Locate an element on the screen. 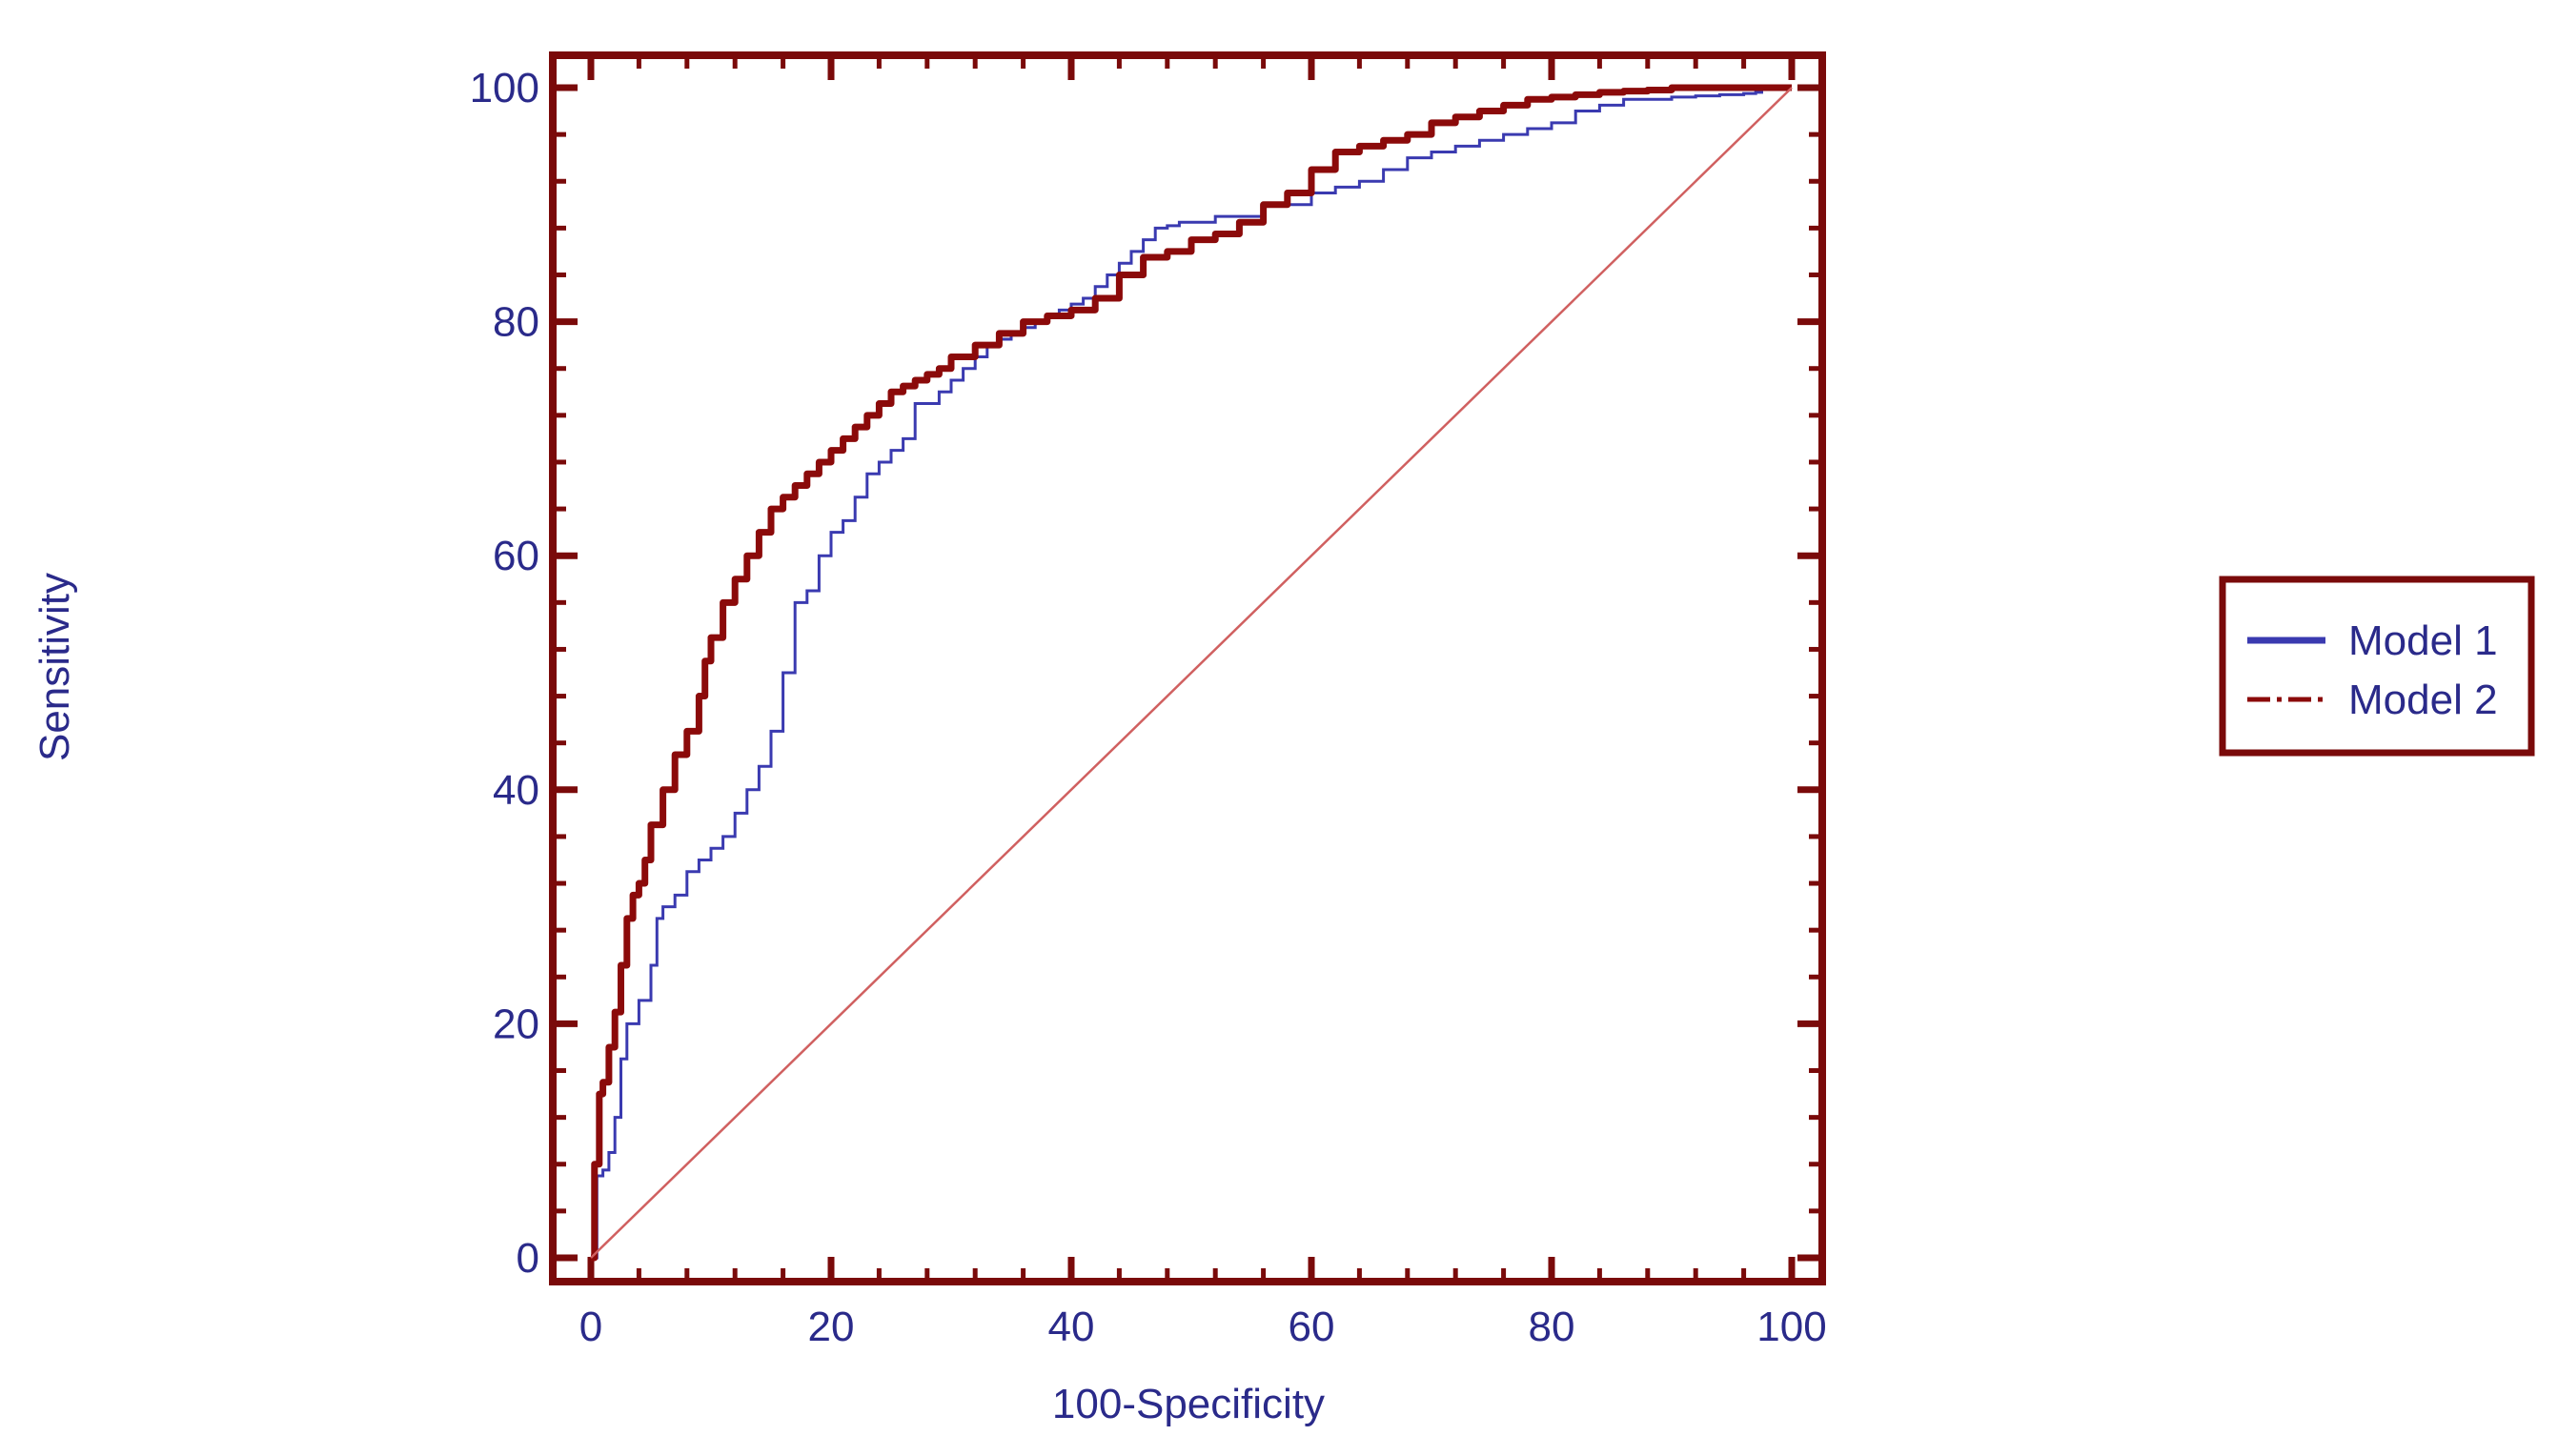 Image resolution: width=2558 pixels, height=1456 pixels. x-tick-label: 100 is located at coordinates (1791, 1327).